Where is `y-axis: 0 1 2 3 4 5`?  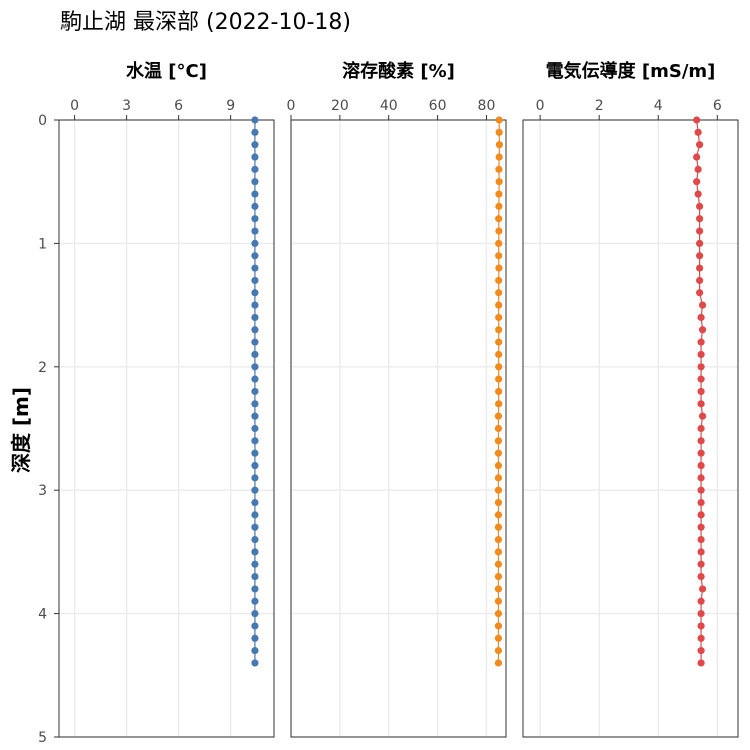 y-axis: 0 1 2 3 4 5 is located at coordinates (48, 429).